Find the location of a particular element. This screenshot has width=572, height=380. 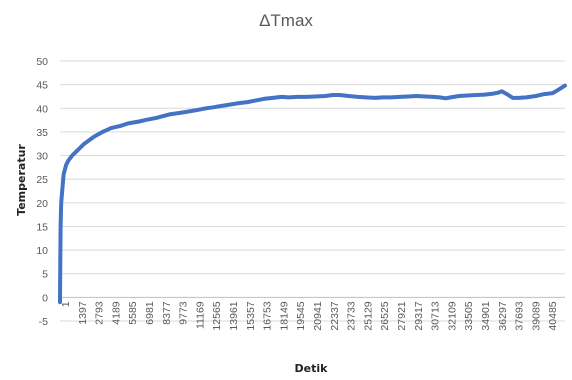

x-tick-label: 40485 is located at coordinates (553, 315).